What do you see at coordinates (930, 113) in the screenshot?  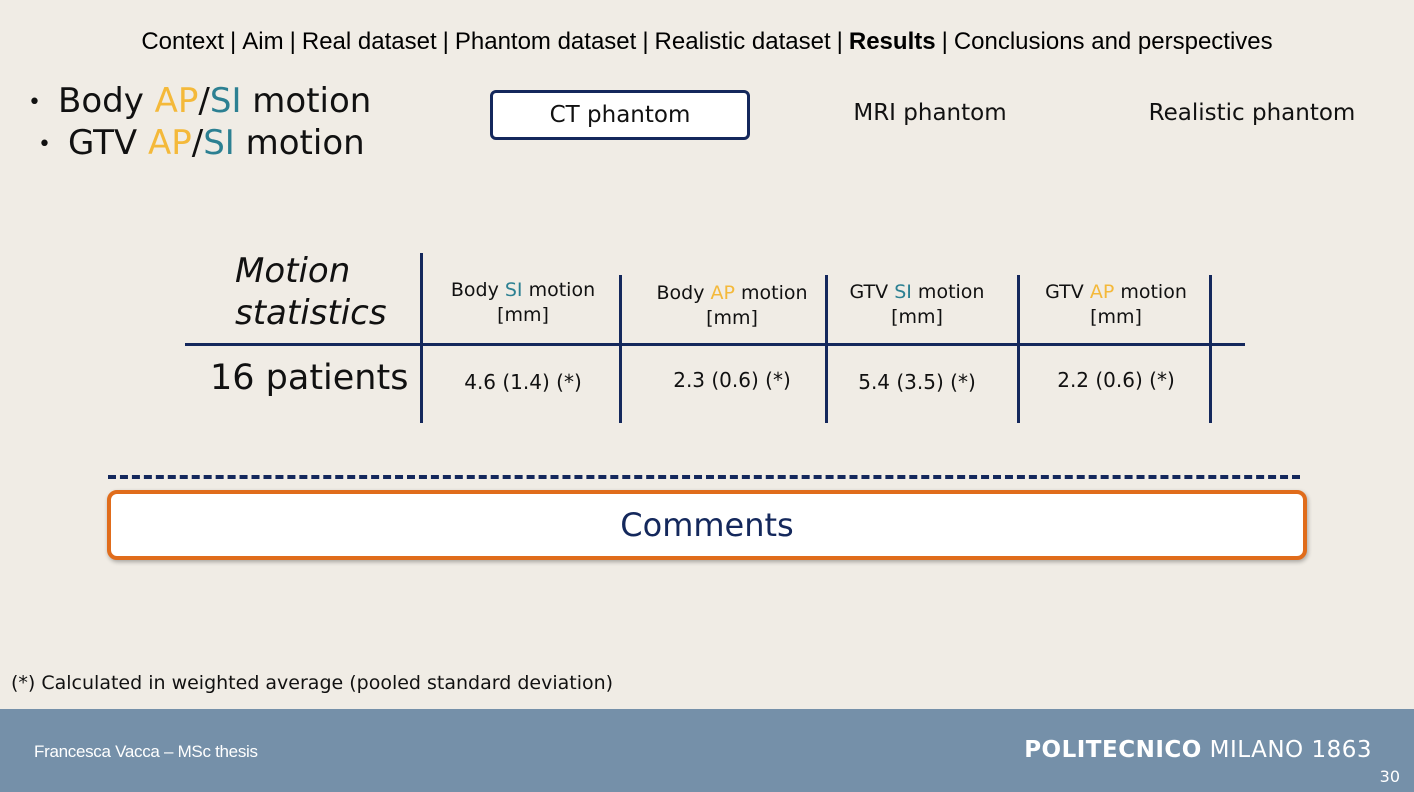 I see `tab-mri-phantom: MRI phantom` at bounding box center [930, 113].